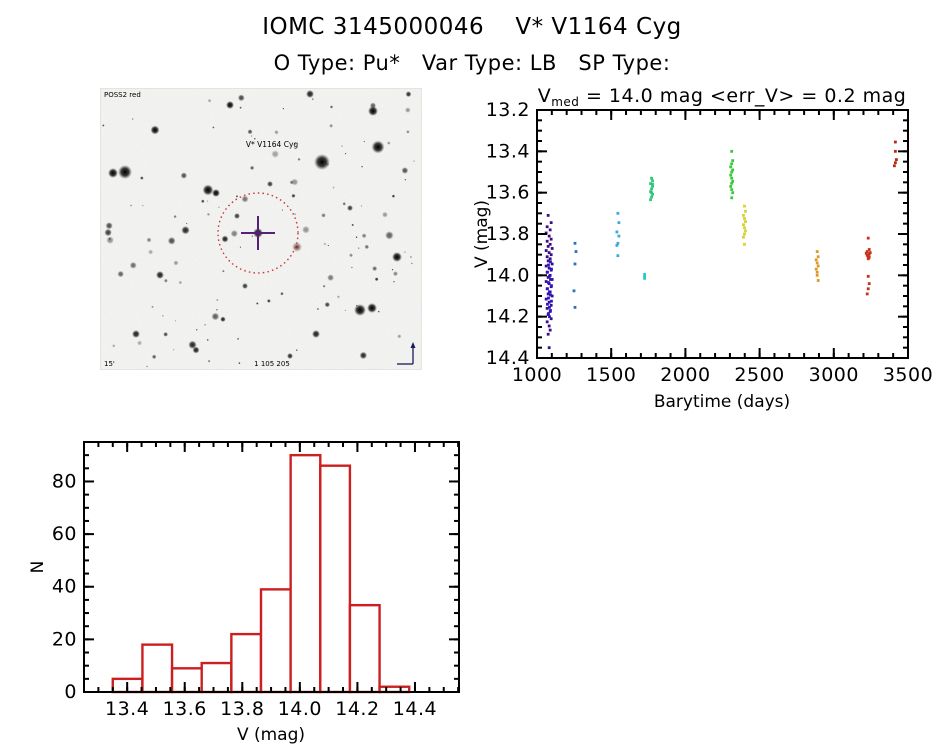 This screenshot has height=747, width=944. What do you see at coordinates (127, 709) in the screenshot?
I see `x-tick-label: 13.4` at bounding box center [127, 709].